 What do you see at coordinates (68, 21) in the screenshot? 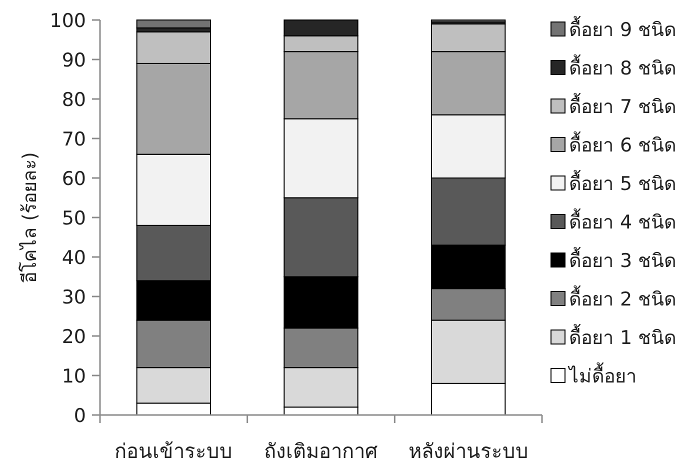
I see `y-tick-label: 100` at bounding box center [68, 21].